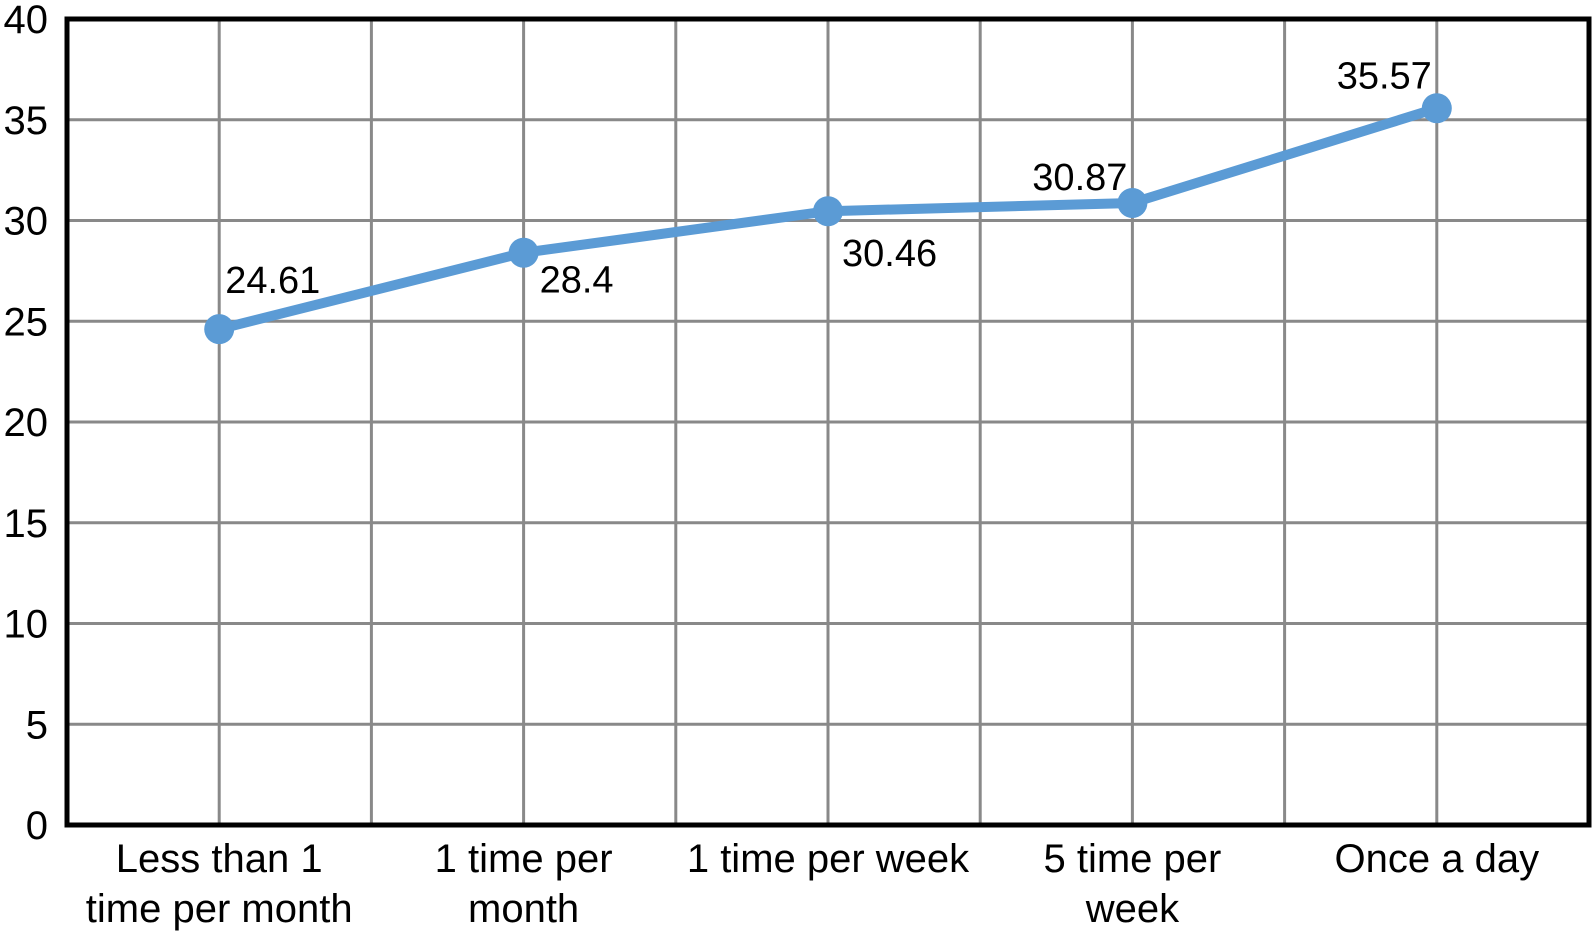 This screenshot has width=1593, height=940. What do you see at coordinates (26, 322) in the screenshot?
I see `y-tick-label: 25` at bounding box center [26, 322].